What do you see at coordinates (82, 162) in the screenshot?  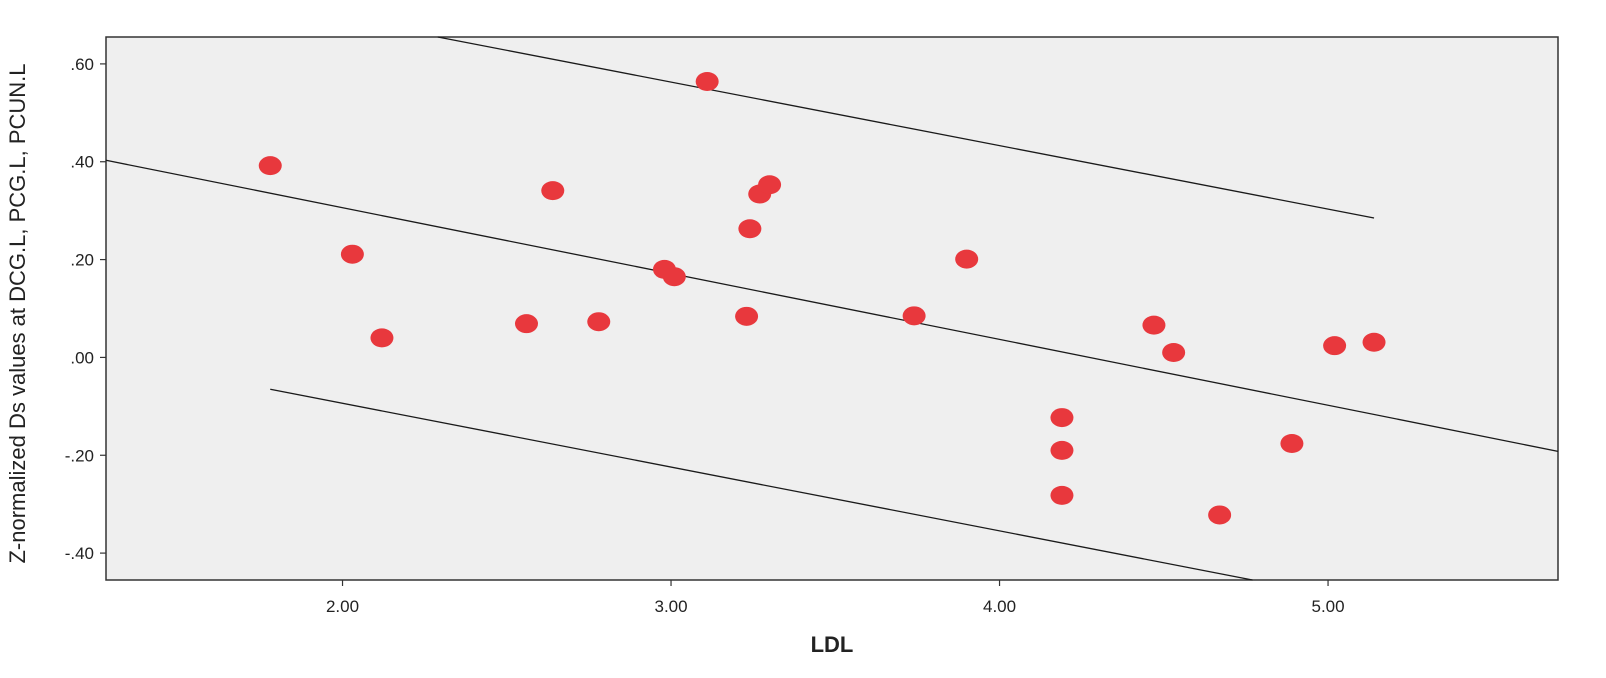 I see `y-tick-label: .40` at bounding box center [82, 162].